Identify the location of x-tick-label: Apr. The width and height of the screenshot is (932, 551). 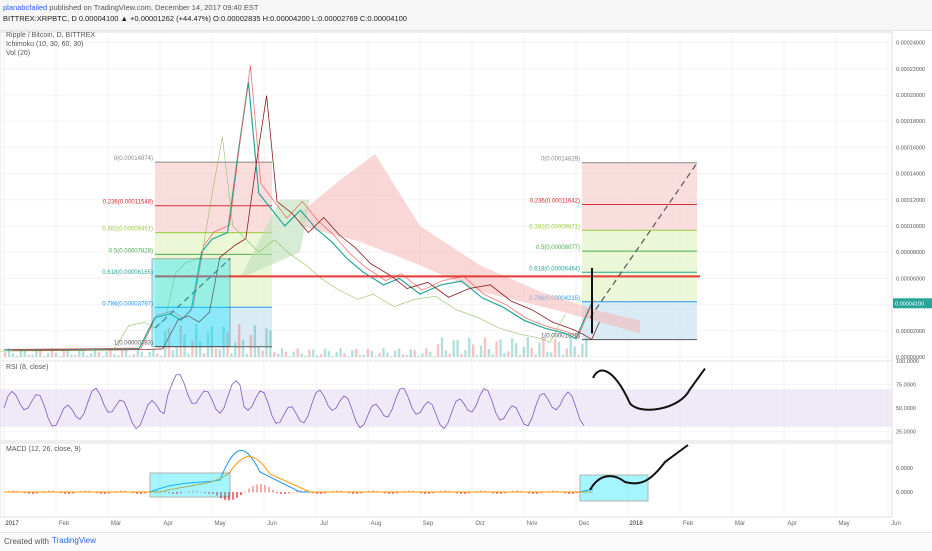
(791, 524).